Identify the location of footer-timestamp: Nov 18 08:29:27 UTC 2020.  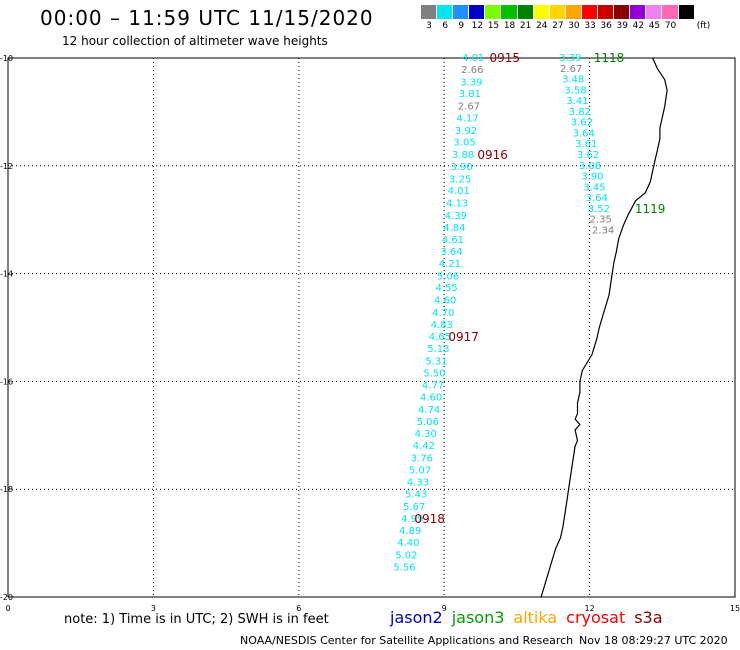
(653, 640).